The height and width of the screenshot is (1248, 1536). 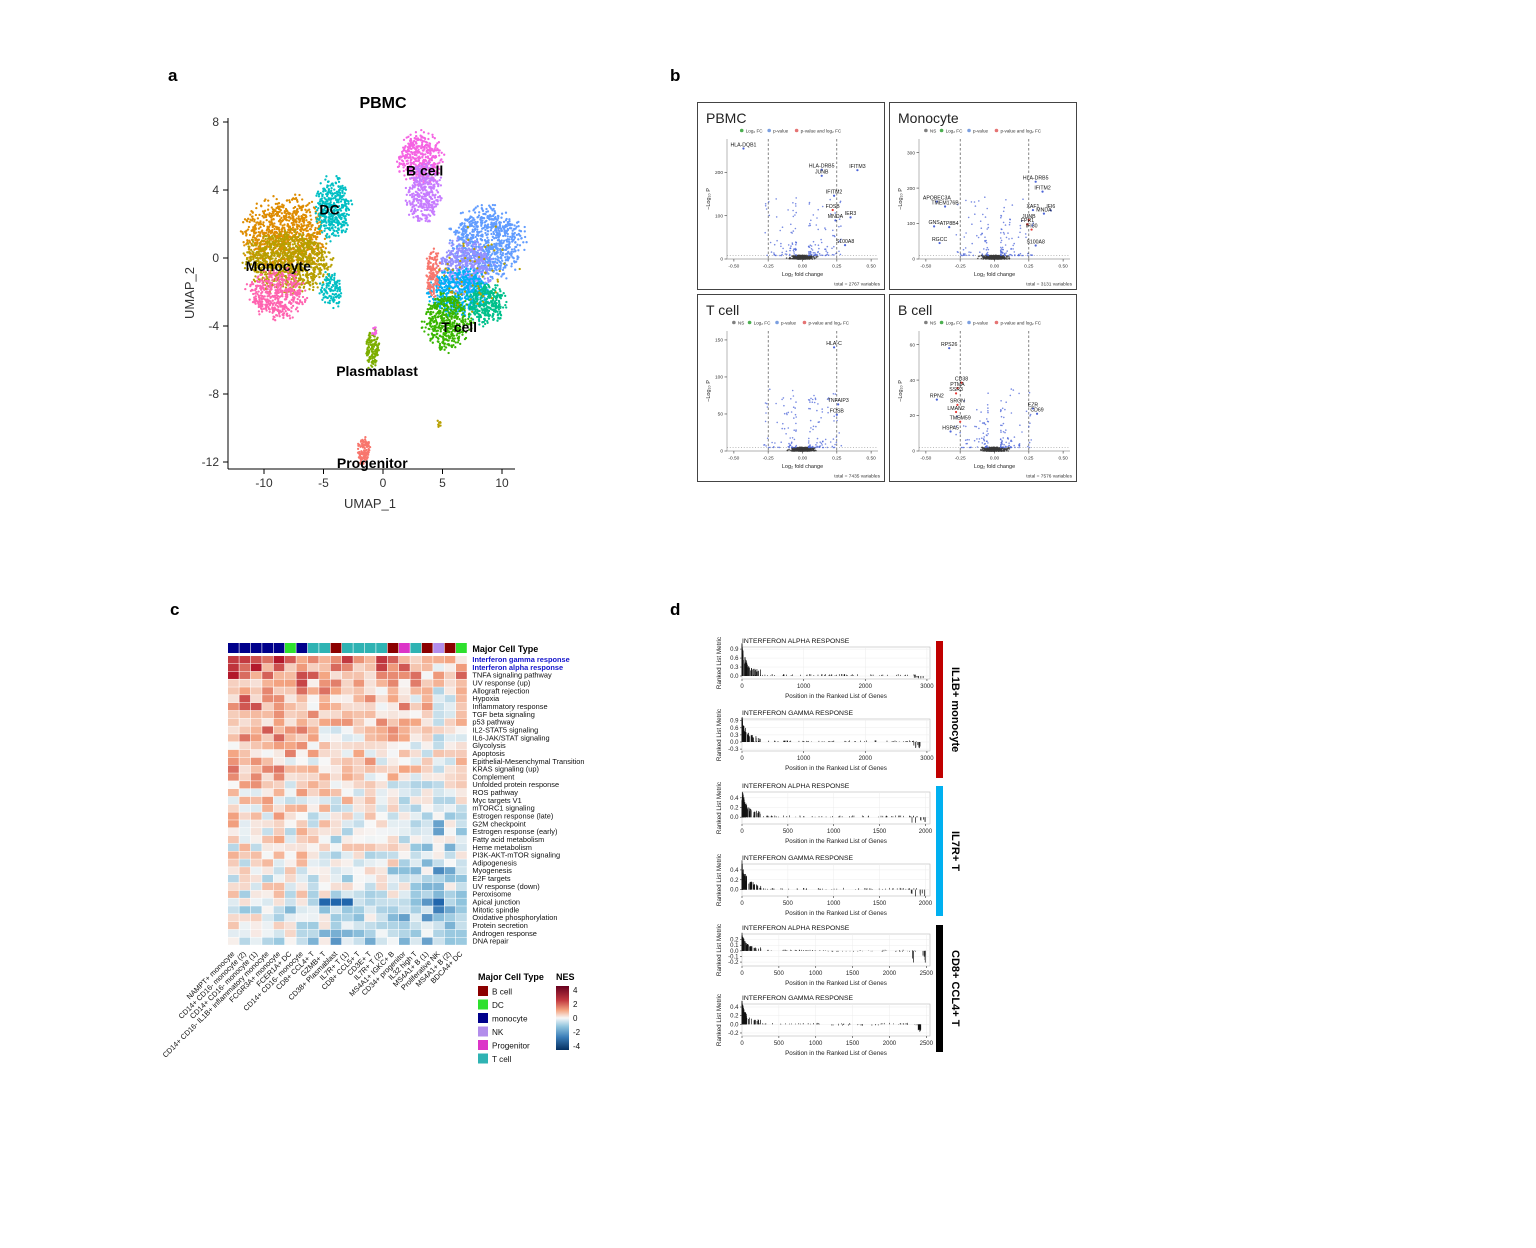 I want to click on svg-text: UMAP_2, so click(x=189, y=293).